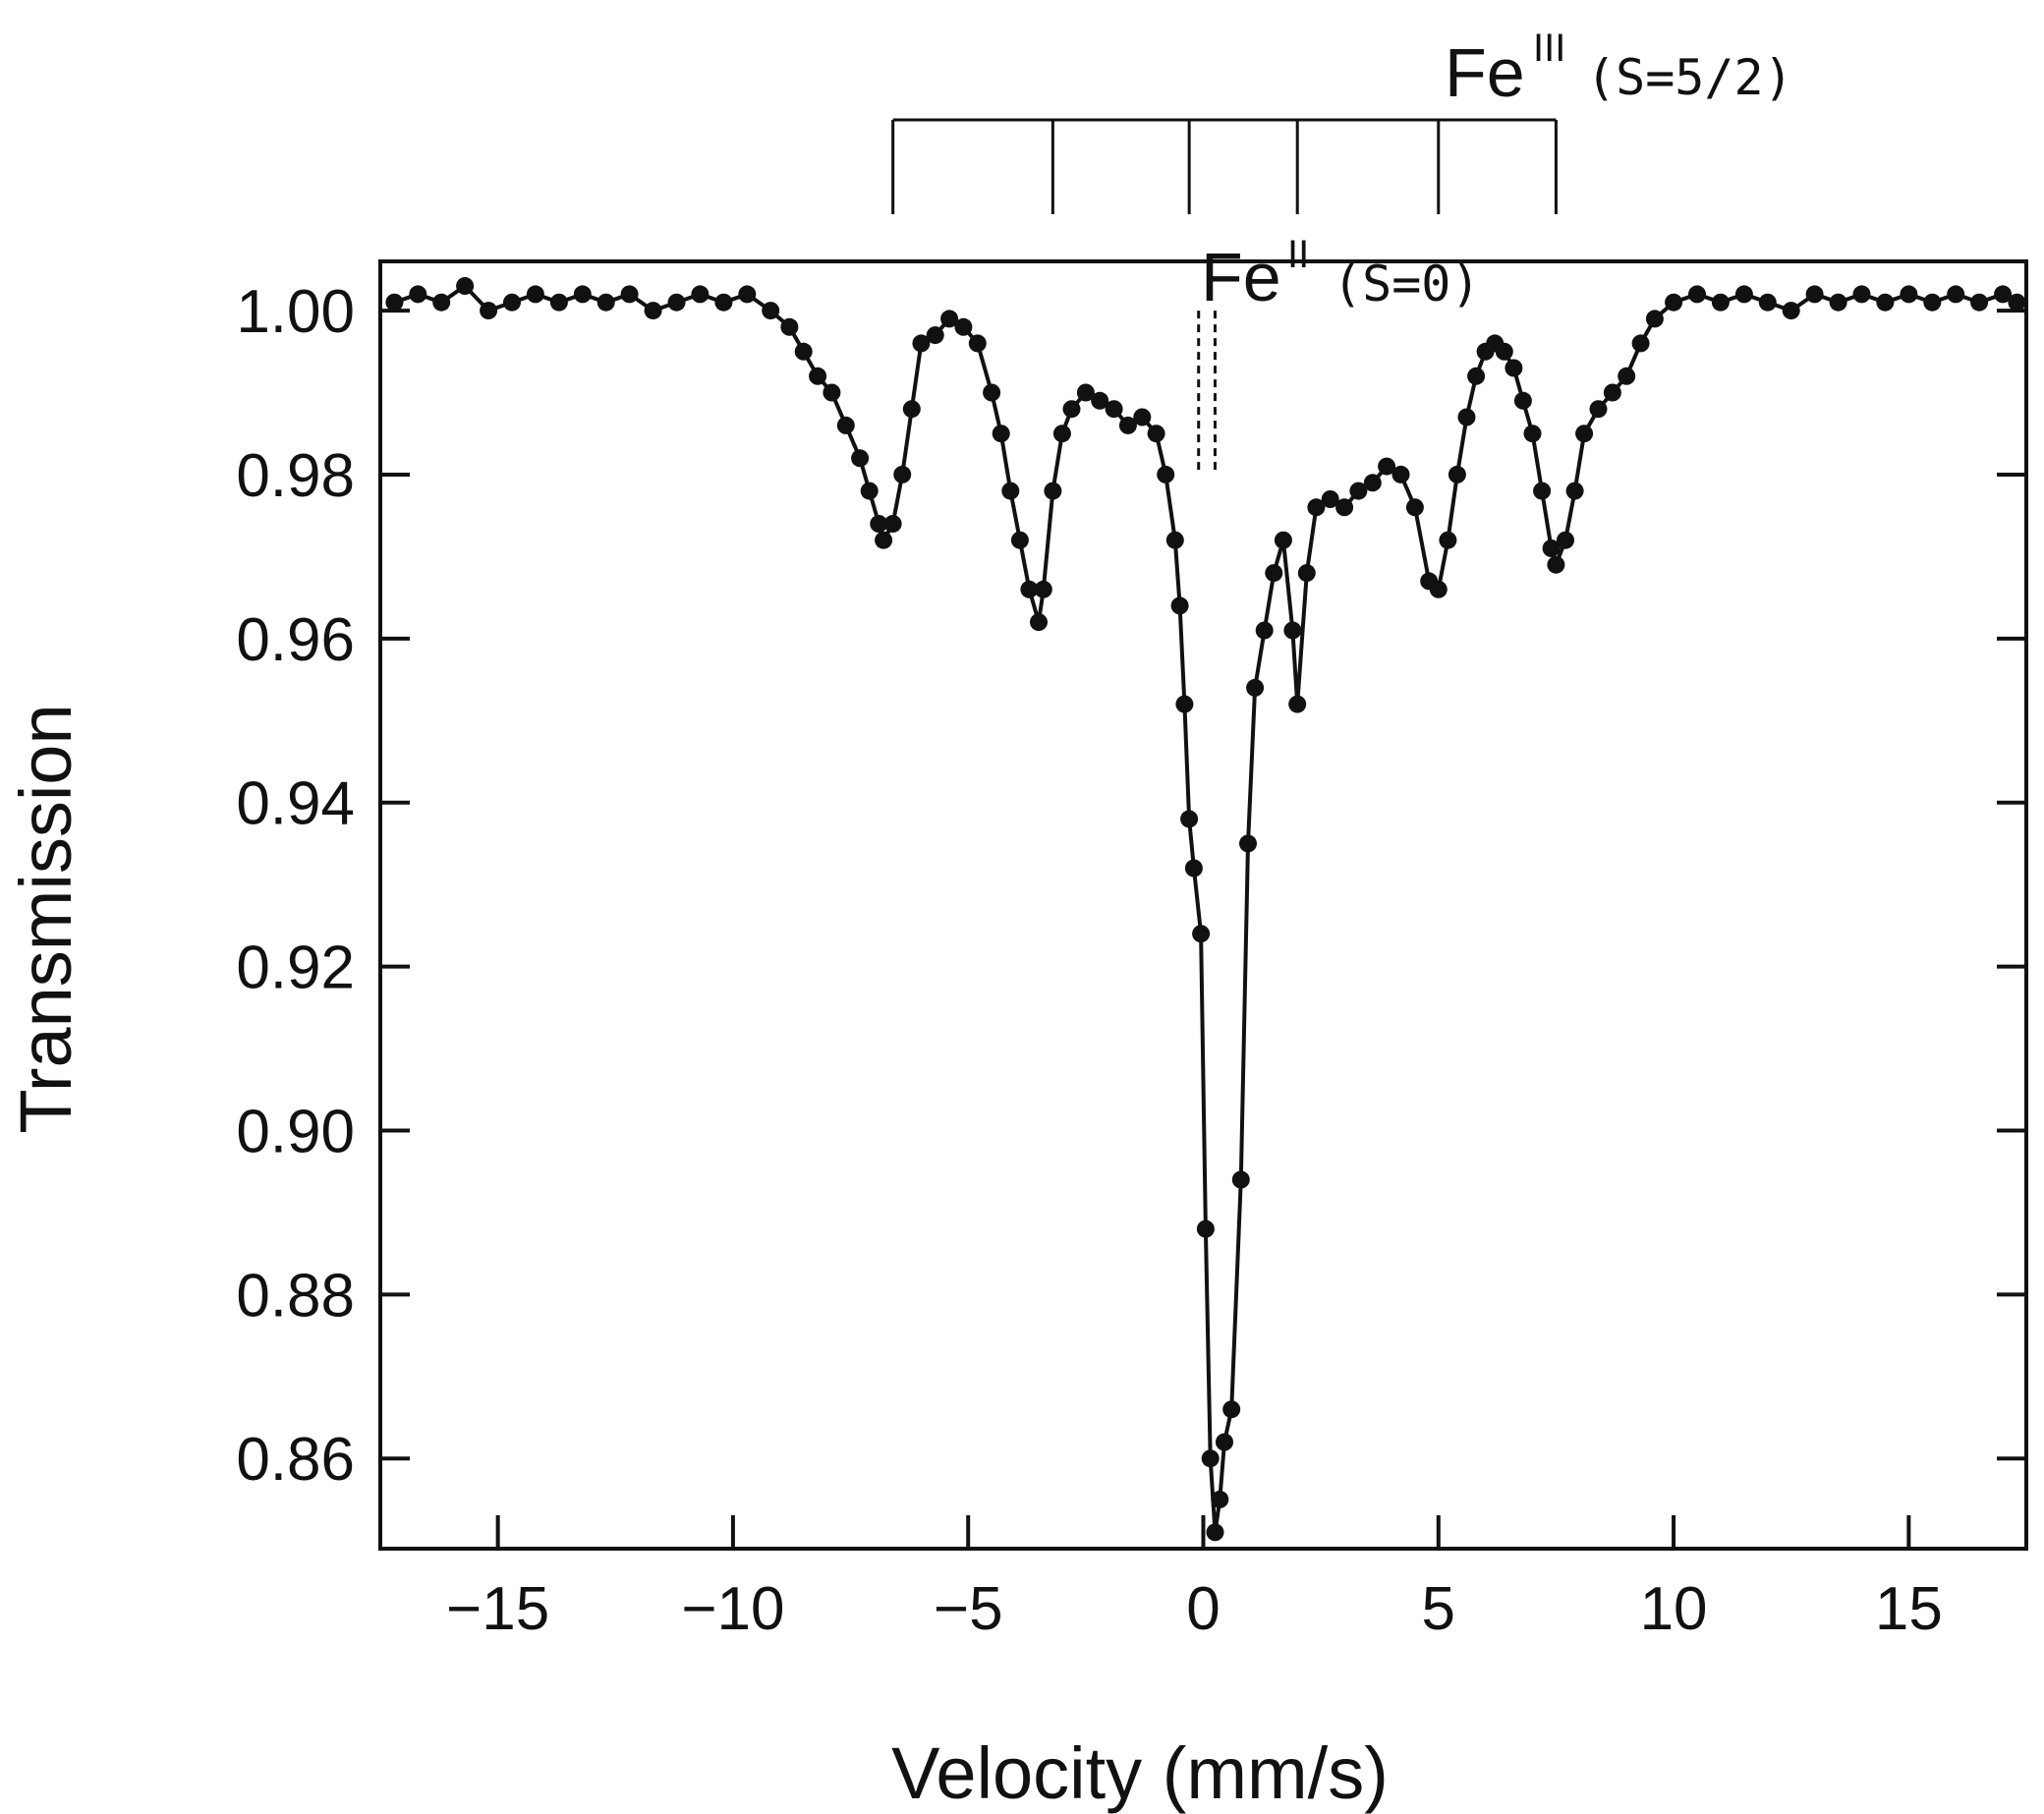 The width and height of the screenshot is (2044, 1814). I want to click on x-tick-labels: −15 −10 −5 0 5 10 15, so click(1194, 1609).